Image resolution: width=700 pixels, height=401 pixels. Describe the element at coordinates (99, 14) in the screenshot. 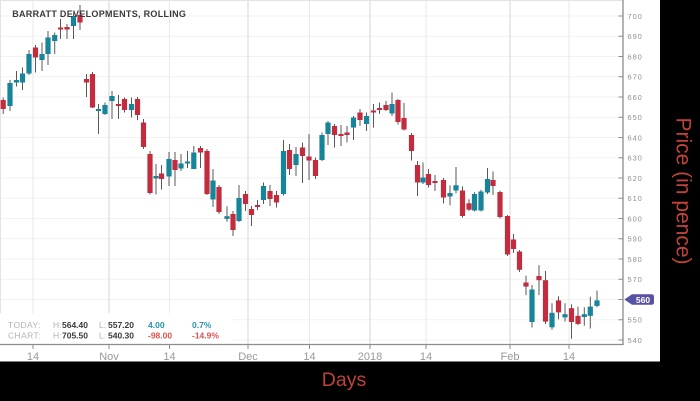

I see `svg-text: BARRATT DEVELOPMENTS, ROLLING` at that location.